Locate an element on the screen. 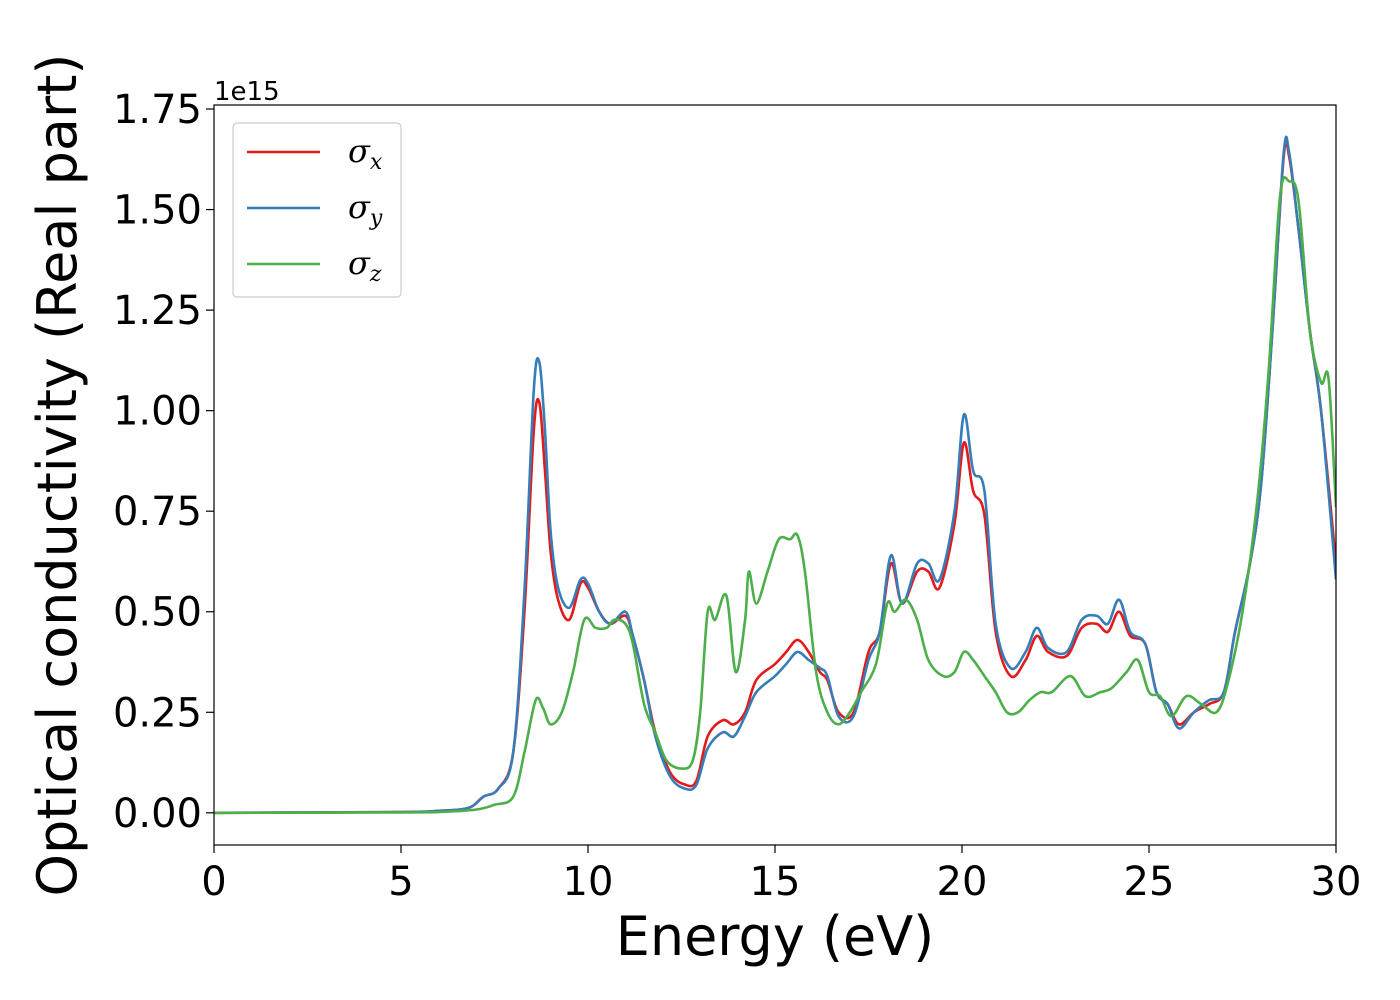 Image resolution: width=1400 pixels, height=1000 pixels. y-axis-label: Optical conductivity (Real part) is located at coordinates (57, 475).